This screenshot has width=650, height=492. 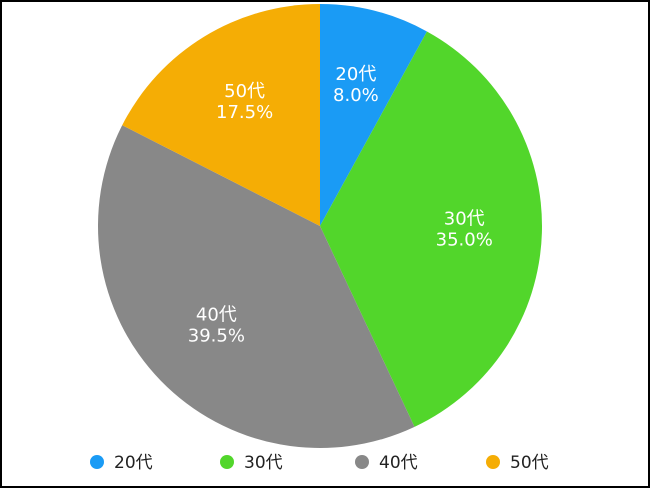 I want to click on slice-value: 39.5%, so click(x=216, y=335).